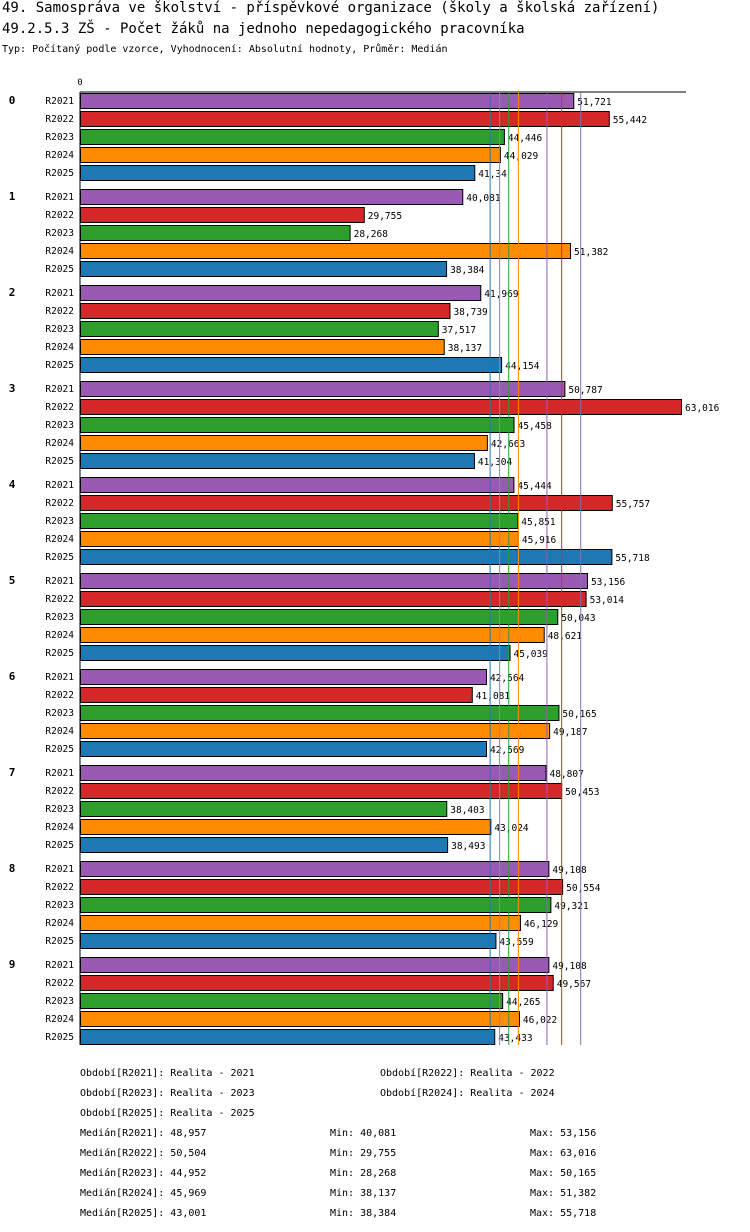  What do you see at coordinates (702, 408) in the screenshot?
I see `bar-value-label: 63,016` at bounding box center [702, 408].